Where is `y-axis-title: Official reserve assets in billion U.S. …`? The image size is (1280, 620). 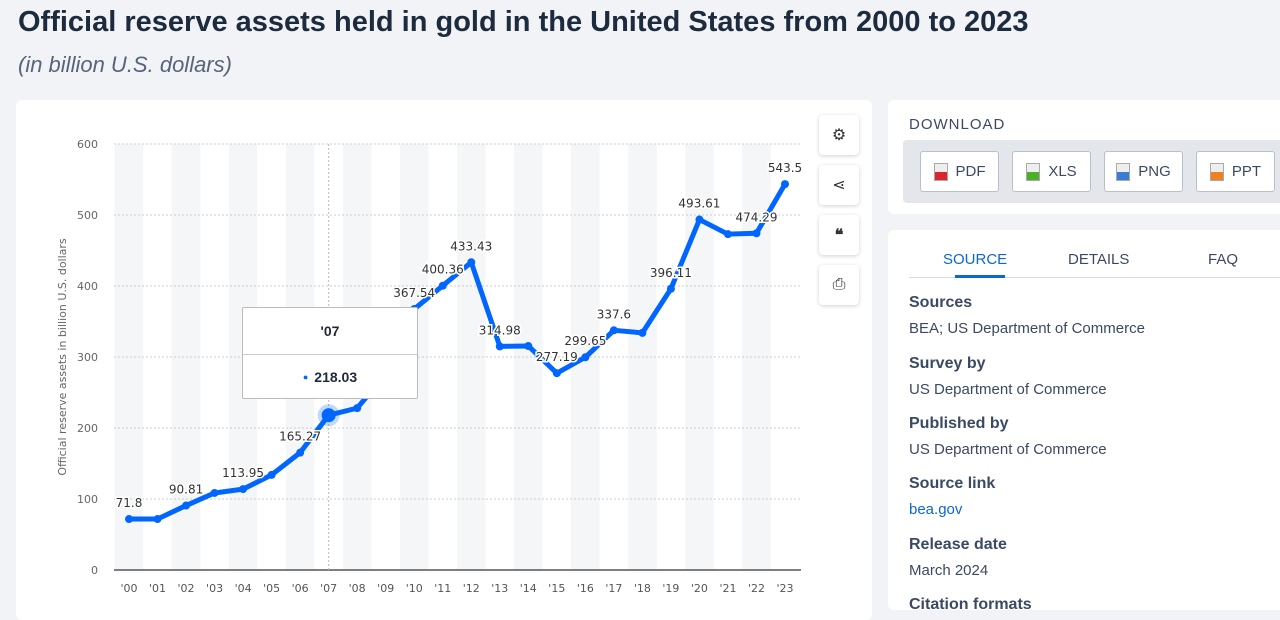
y-axis-title: Official reserve assets in billion U.S. … is located at coordinates (62, 357).